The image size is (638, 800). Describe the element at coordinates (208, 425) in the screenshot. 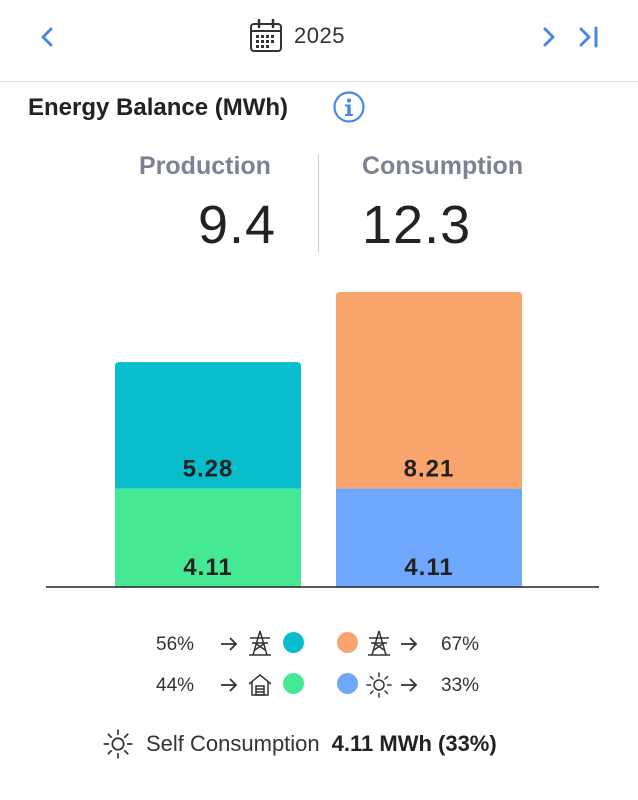

I see `production-bar-top` at that location.